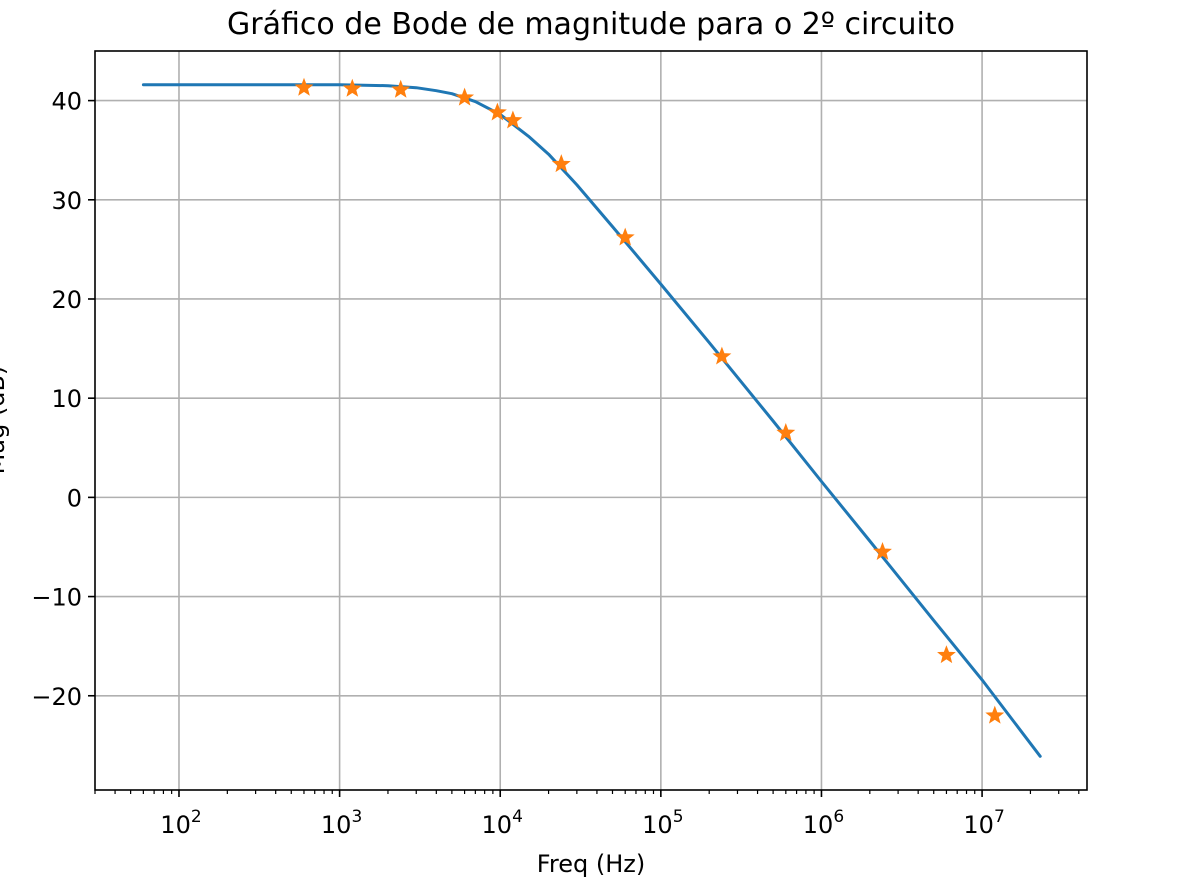  I want to click on x-tick-label: 10⁷, so click(983, 823).